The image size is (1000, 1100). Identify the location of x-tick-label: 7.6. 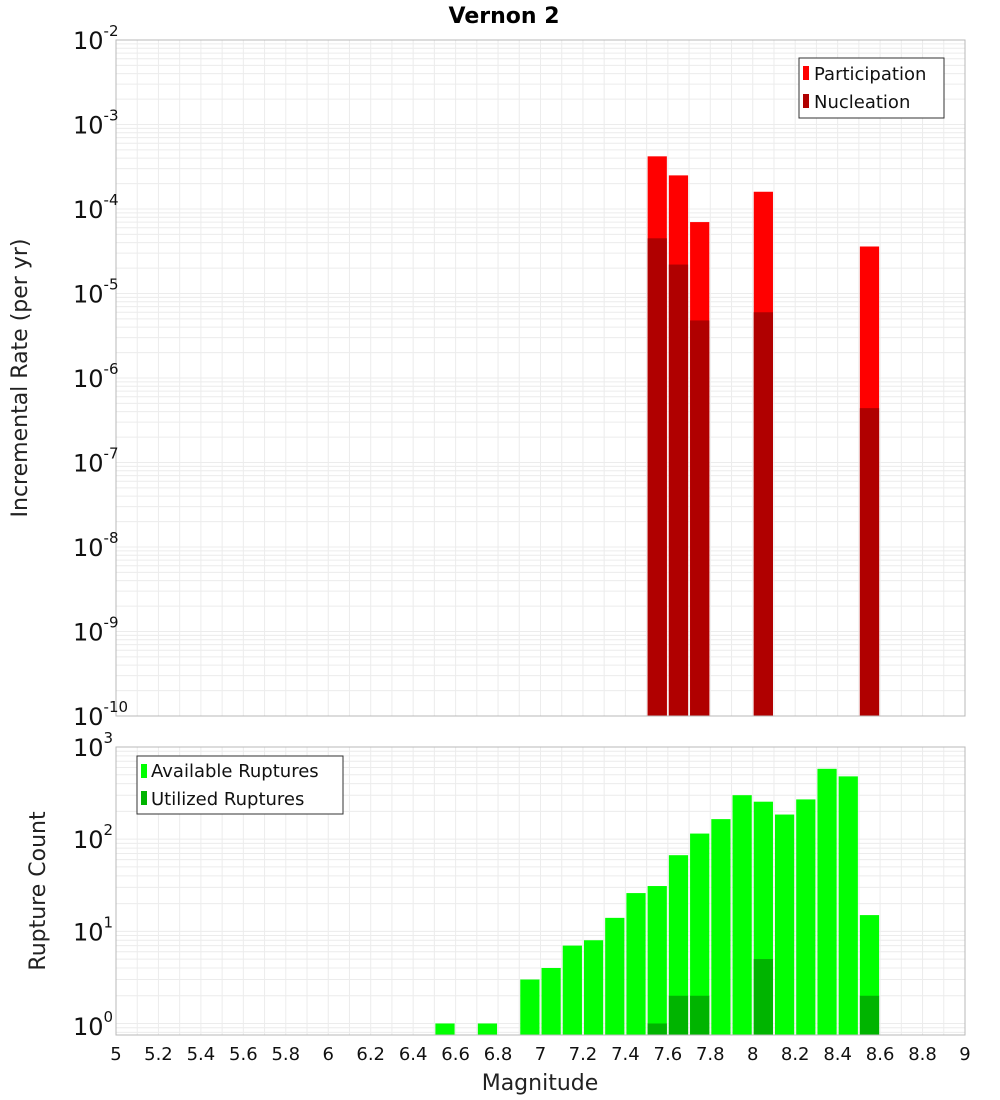
(668, 1054).